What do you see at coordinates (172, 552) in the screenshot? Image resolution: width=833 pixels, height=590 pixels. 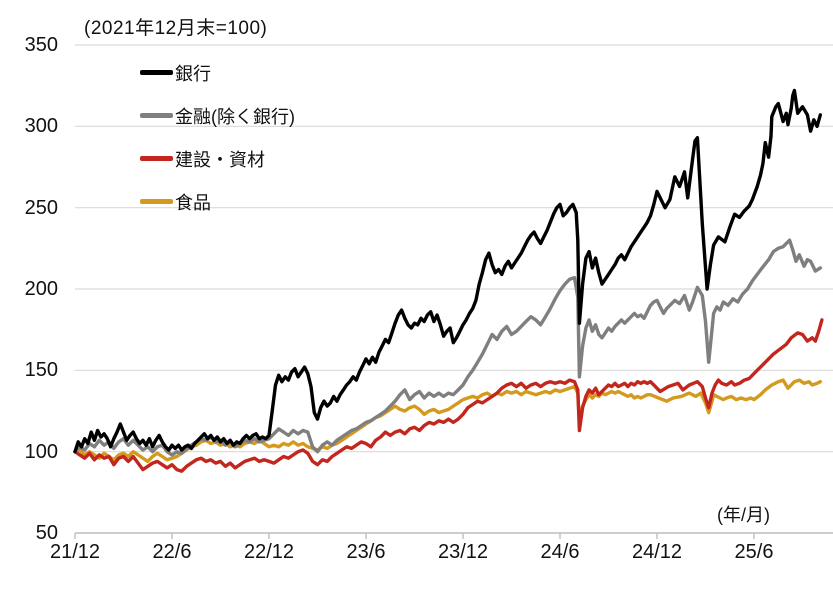 I see `x-tick-label-22/6: 22/6` at bounding box center [172, 552].